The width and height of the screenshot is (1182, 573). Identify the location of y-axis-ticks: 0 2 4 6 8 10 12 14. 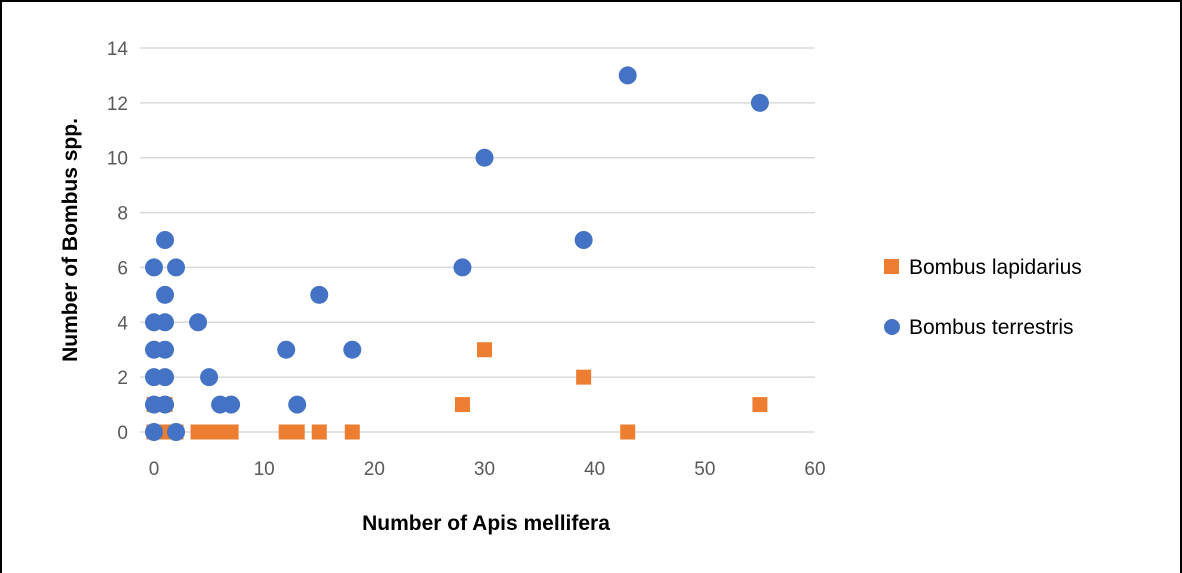
(118, 241).